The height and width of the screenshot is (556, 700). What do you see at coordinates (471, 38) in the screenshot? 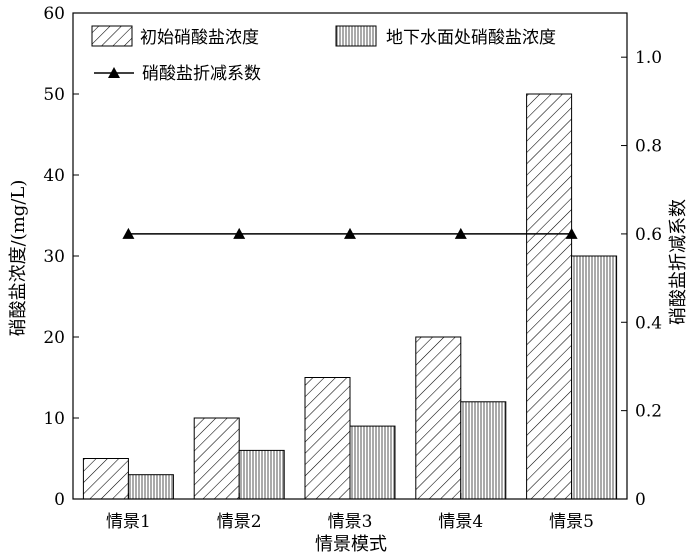
I see `legend-label-groundwater: 地下水面处硝酸盐浓度` at bounding box center [471, 38].